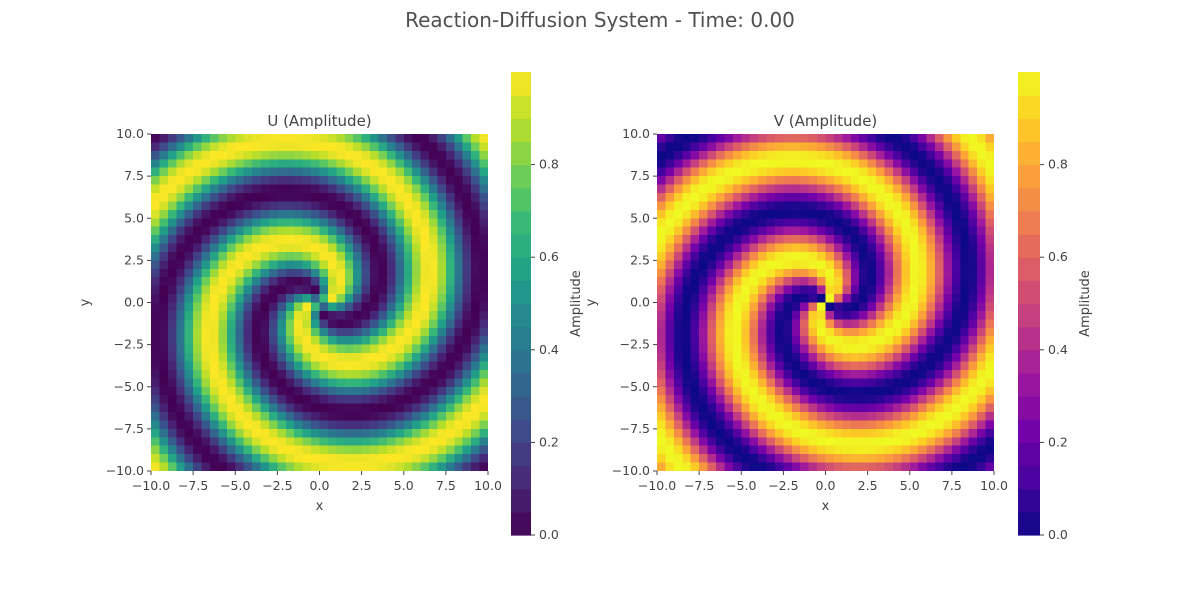  I want to click on axes-title: V (Amplitude), so click(826, 121).